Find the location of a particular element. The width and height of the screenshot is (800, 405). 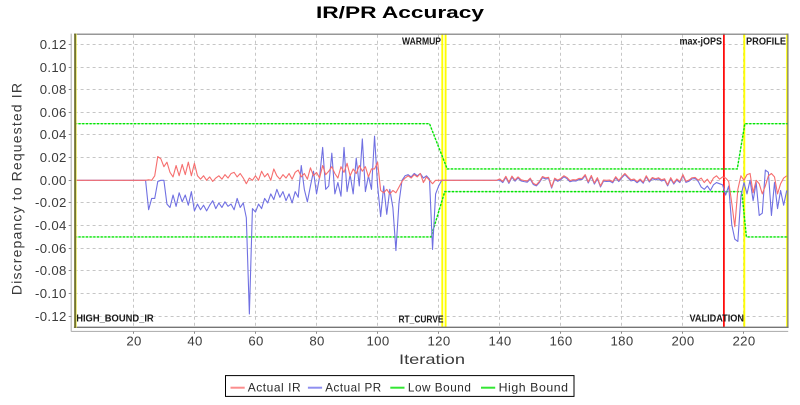

svg-text: 60 is located at coordinates (255, 341).